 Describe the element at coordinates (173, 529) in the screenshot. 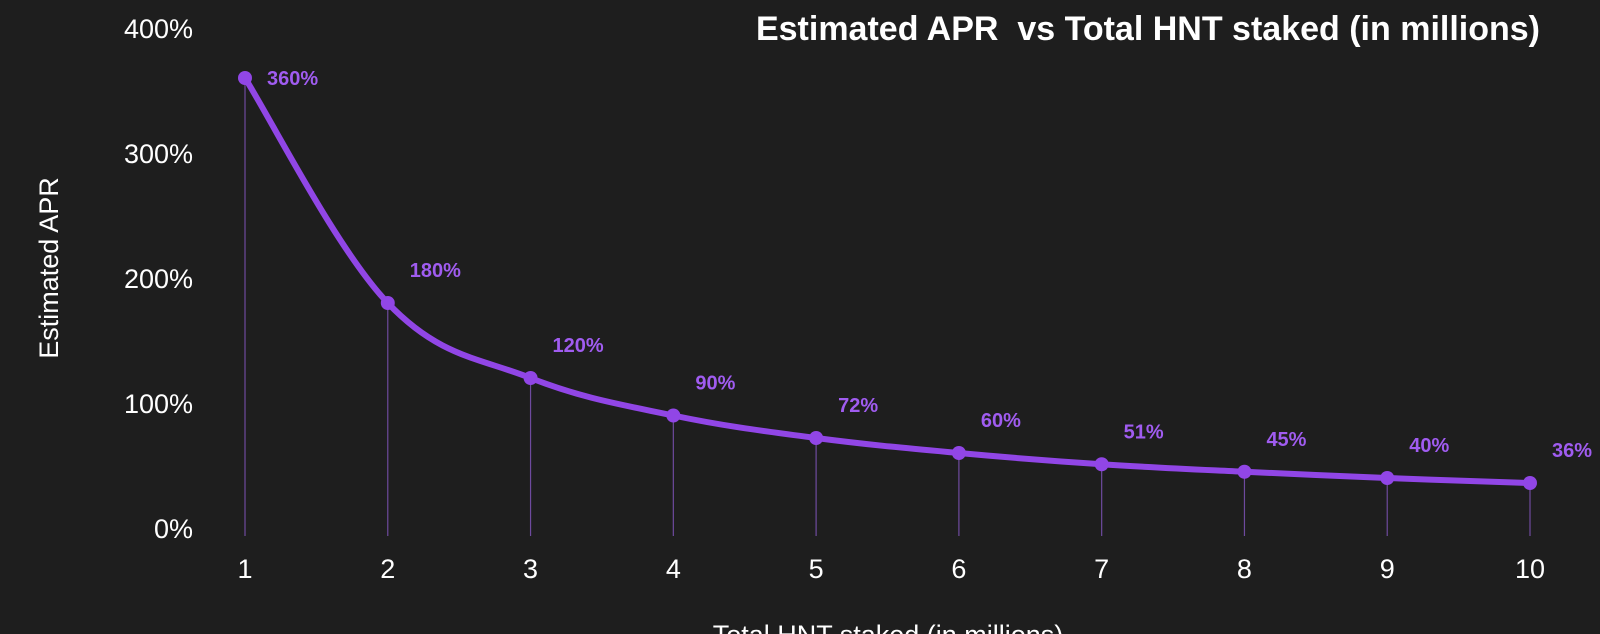

I see `y-tick-label: 0%` at that location.